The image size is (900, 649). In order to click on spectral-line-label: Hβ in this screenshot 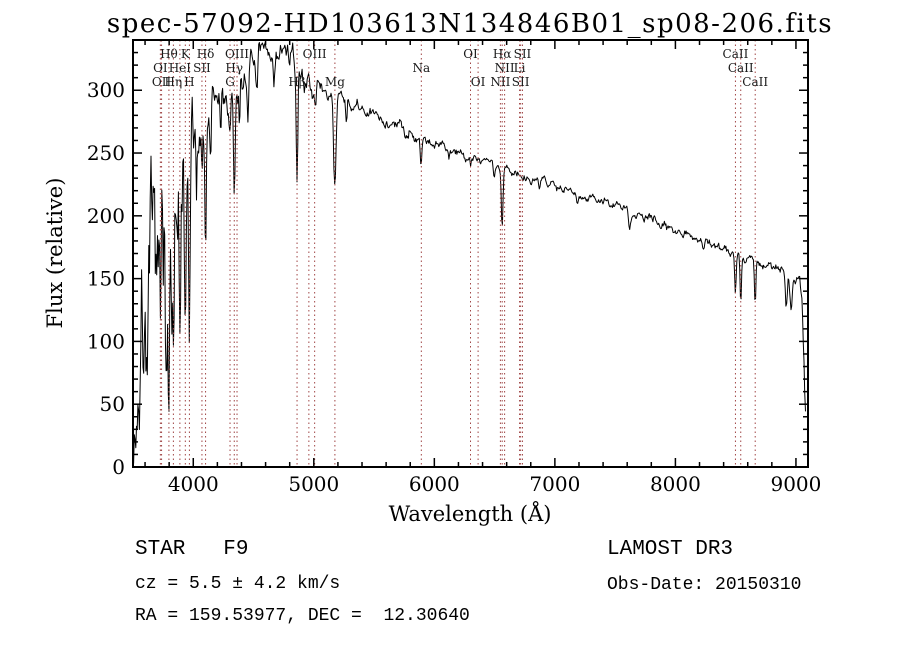, I will do `click(296, 82)`.